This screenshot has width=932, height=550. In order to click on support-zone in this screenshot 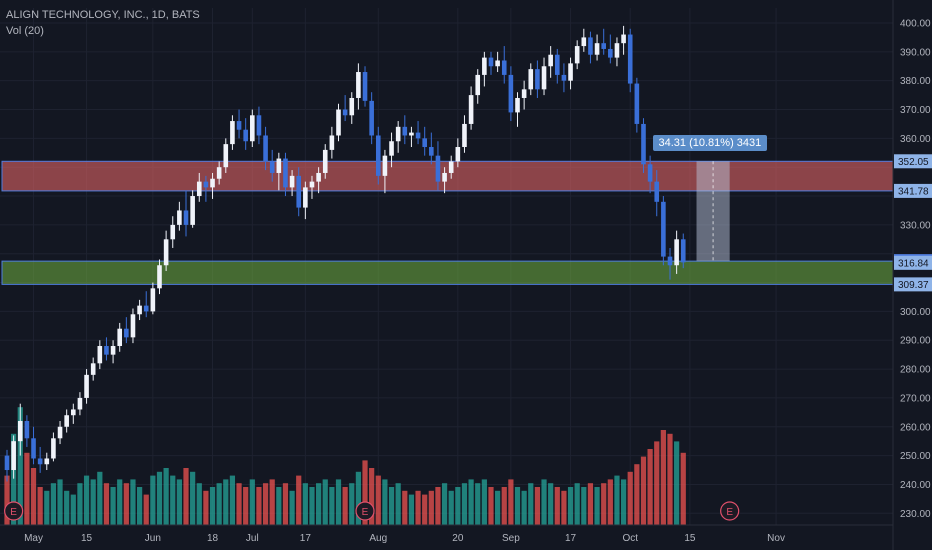, I will do `click(447, 272)`.